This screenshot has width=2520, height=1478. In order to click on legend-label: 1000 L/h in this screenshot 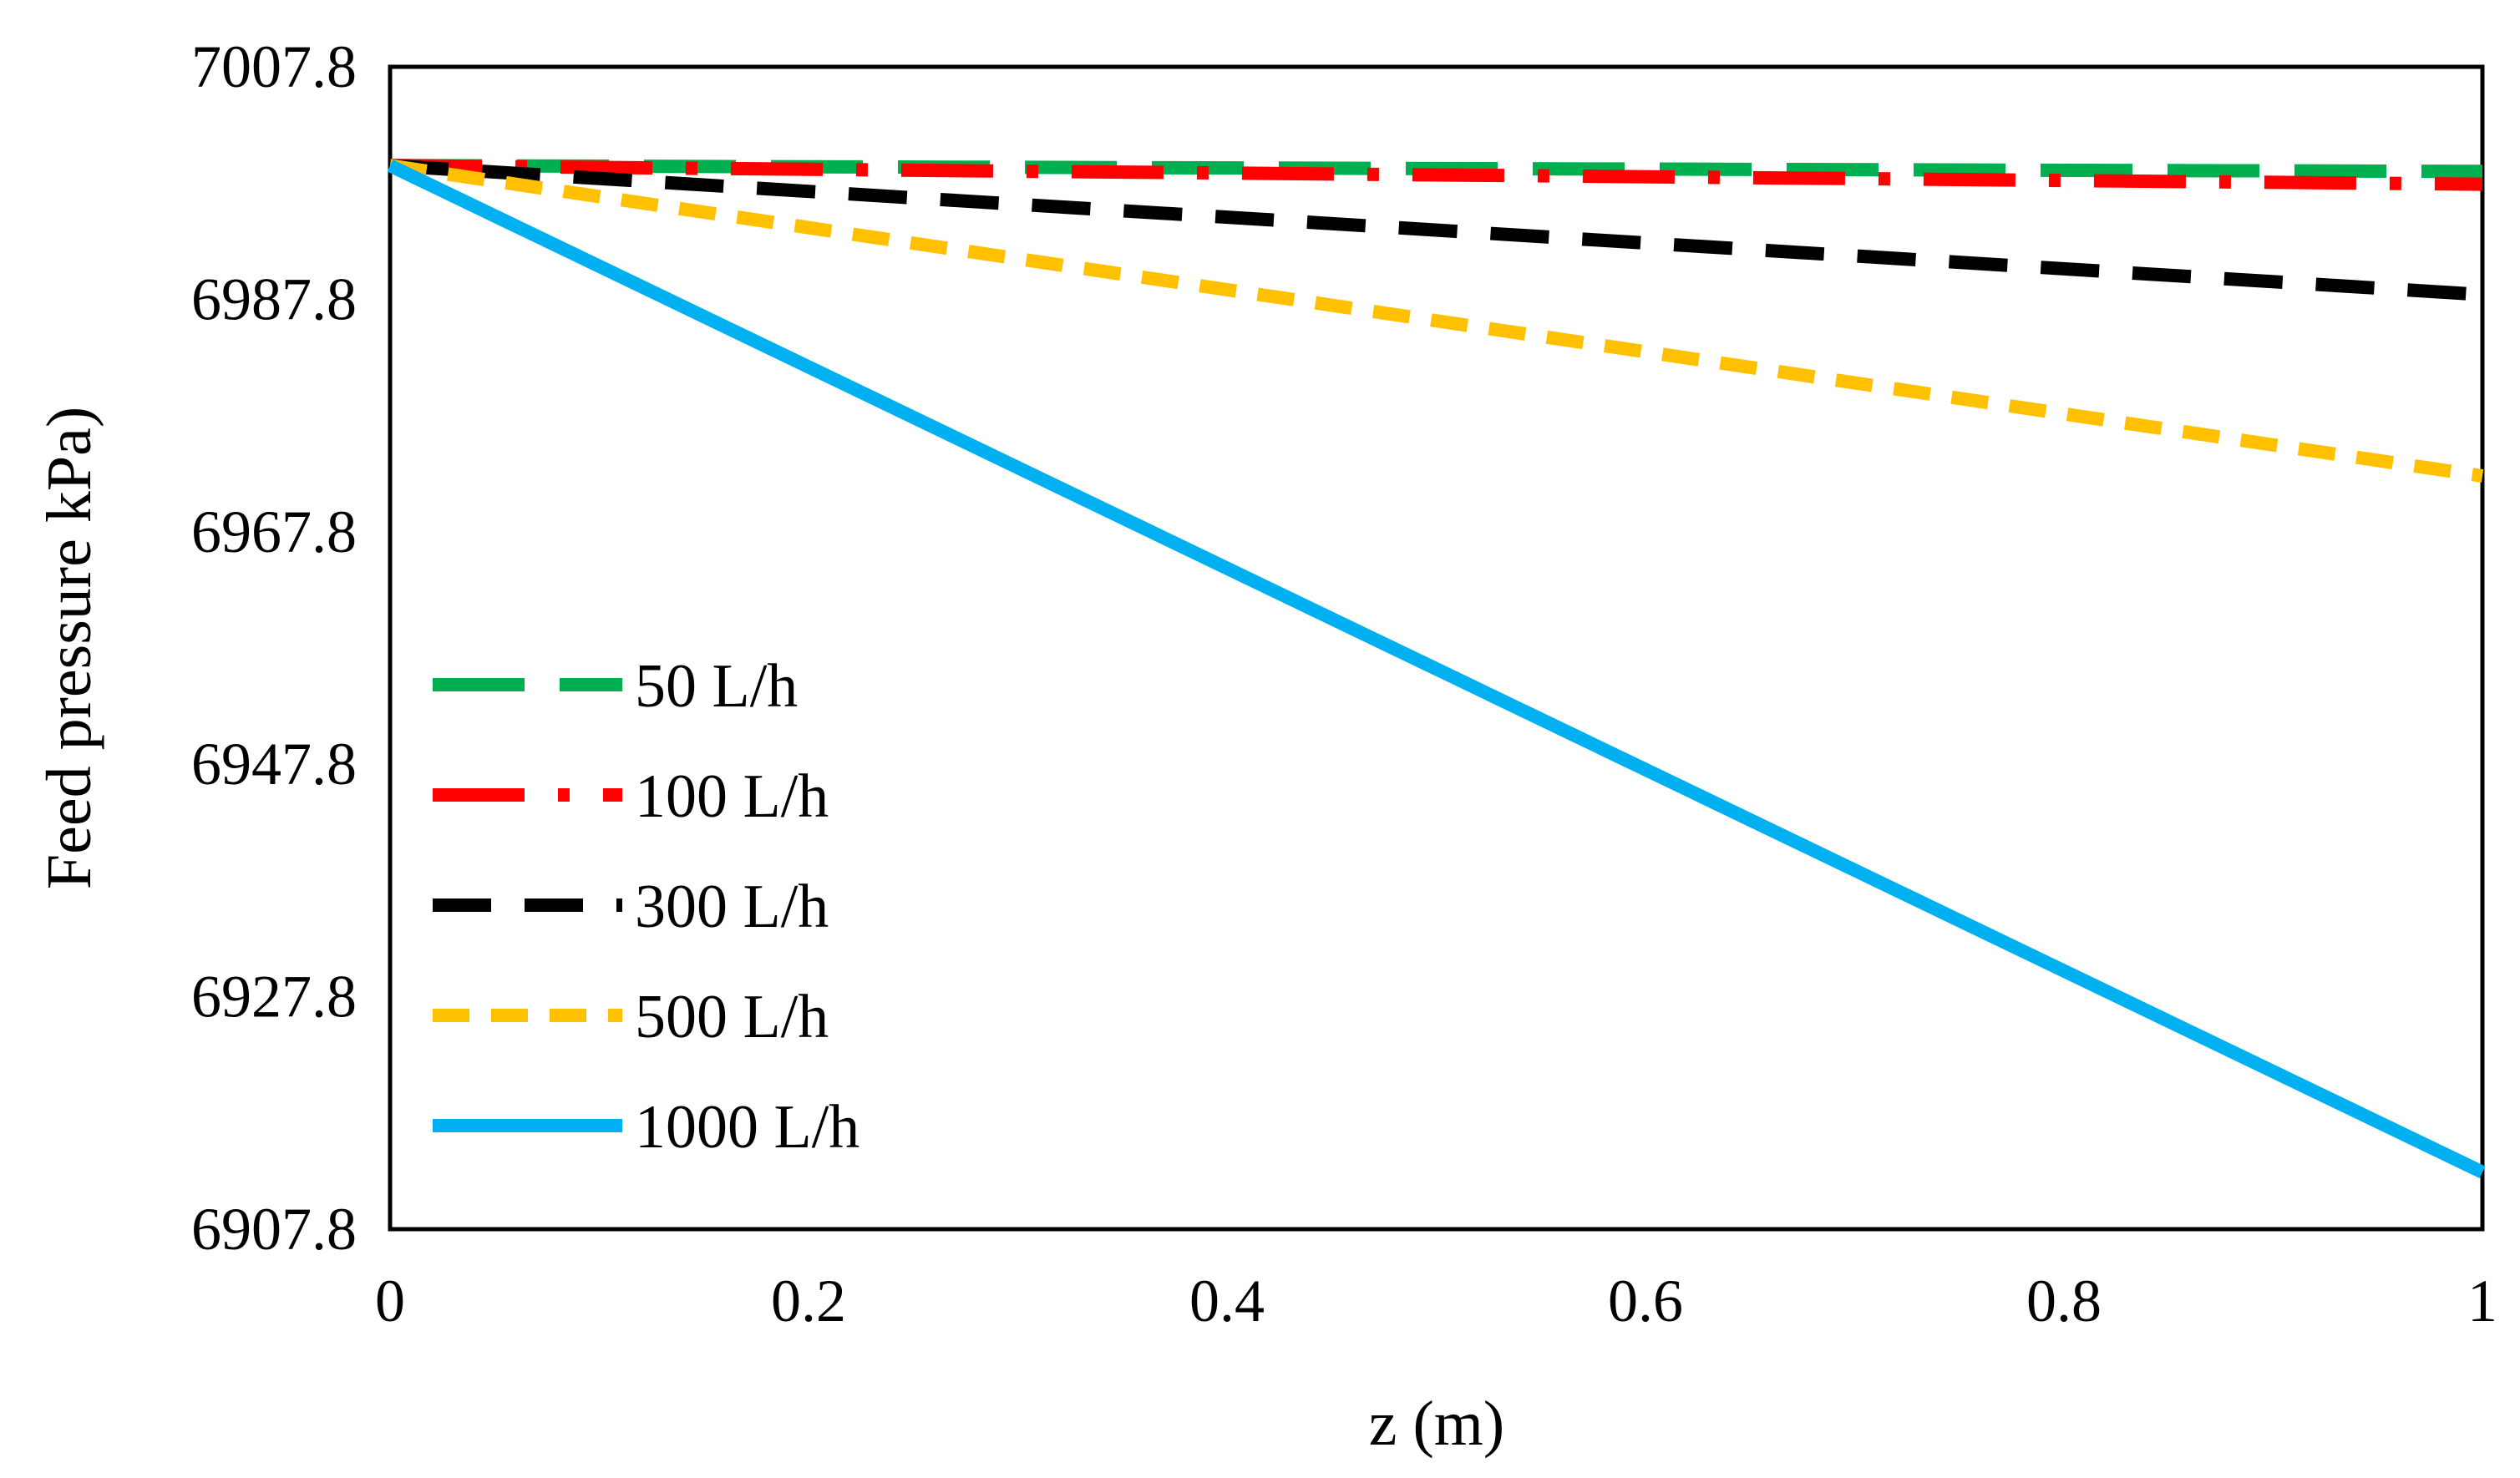, I will do `click(747, 1127)`.